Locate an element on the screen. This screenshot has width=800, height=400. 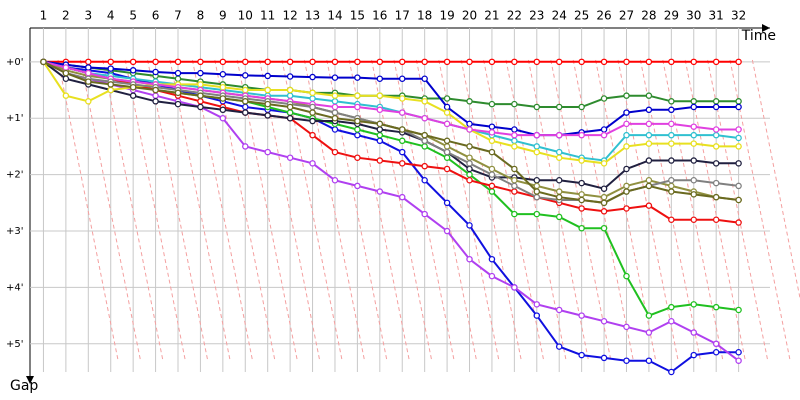
y-axis-label: Gap is located at coordinates (24, 386).